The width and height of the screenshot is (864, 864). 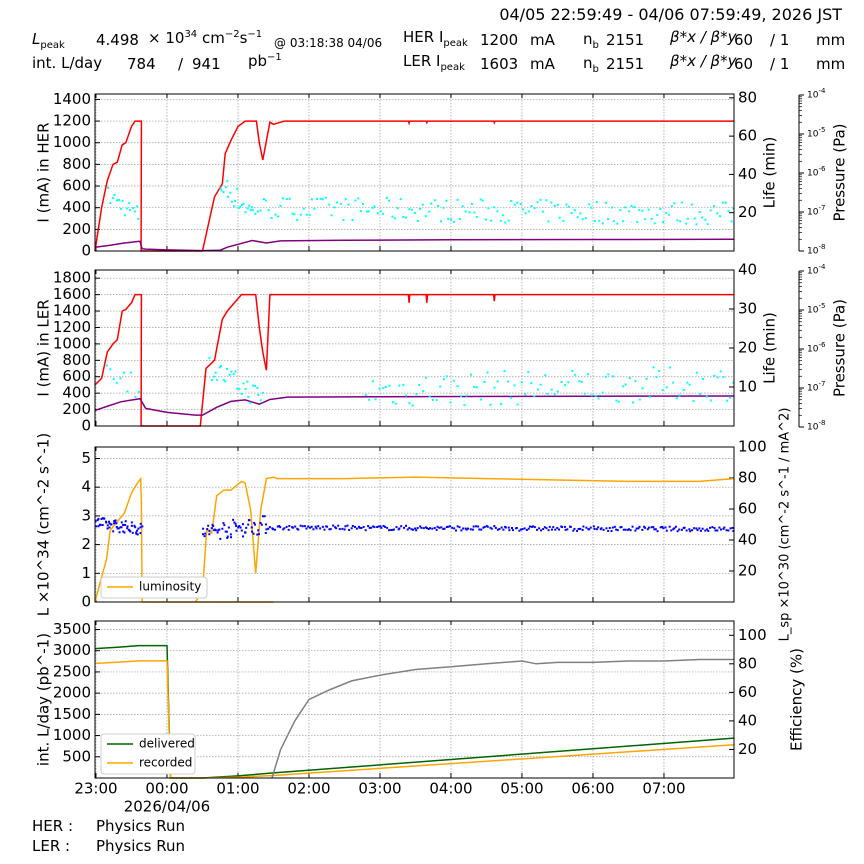 I want to click on plot-frame, so click(x=414, y=172).